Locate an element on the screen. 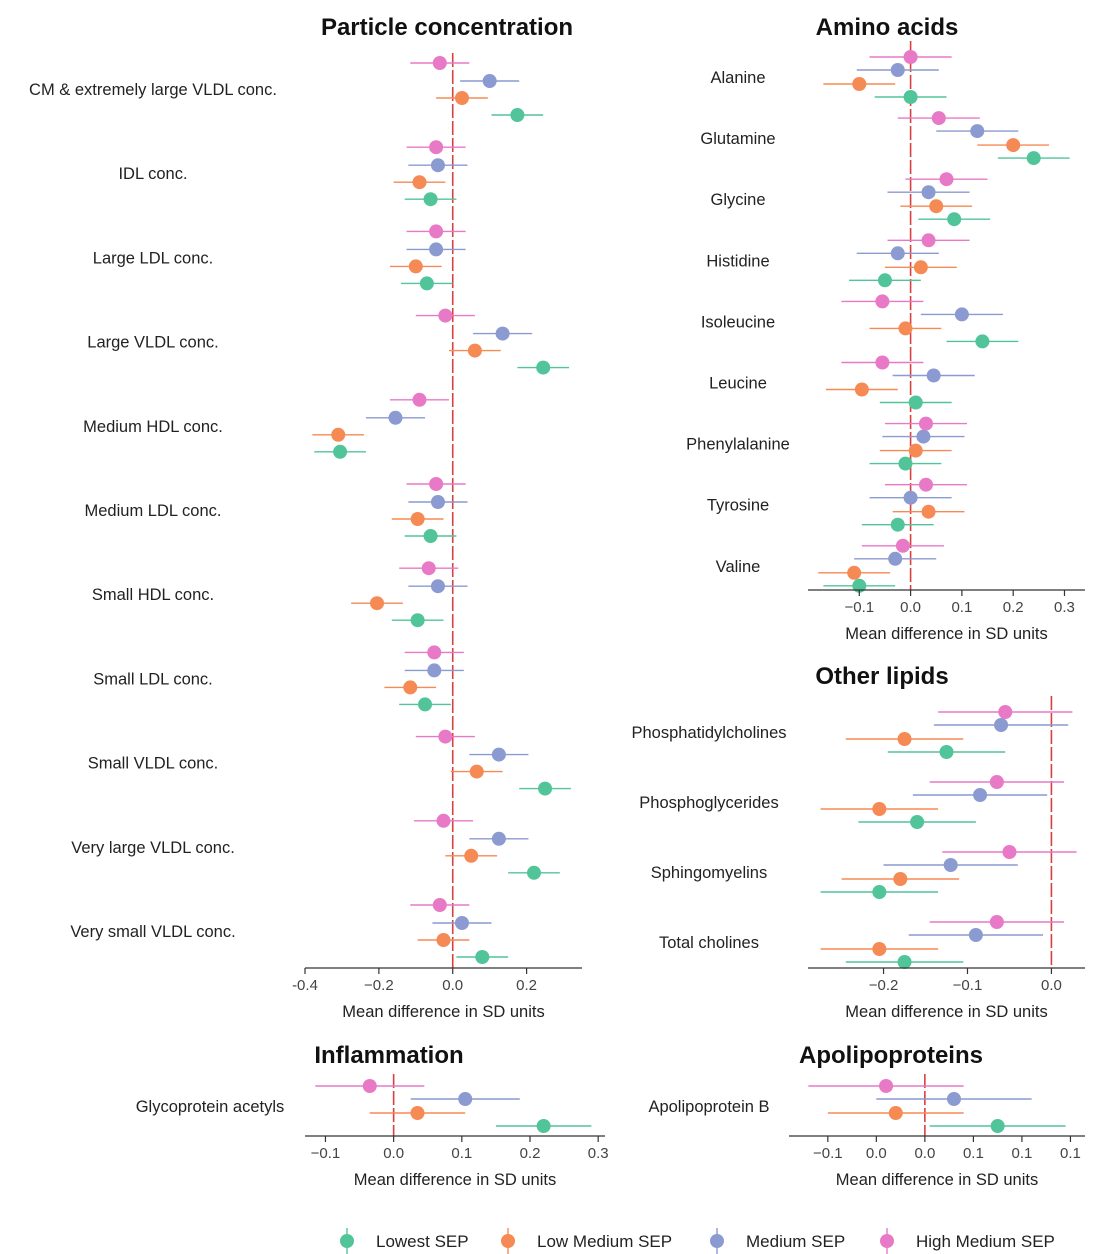 This screenshot has height=1254, width=1094. forest-row: Glycine is located at coordinates (850, 199).